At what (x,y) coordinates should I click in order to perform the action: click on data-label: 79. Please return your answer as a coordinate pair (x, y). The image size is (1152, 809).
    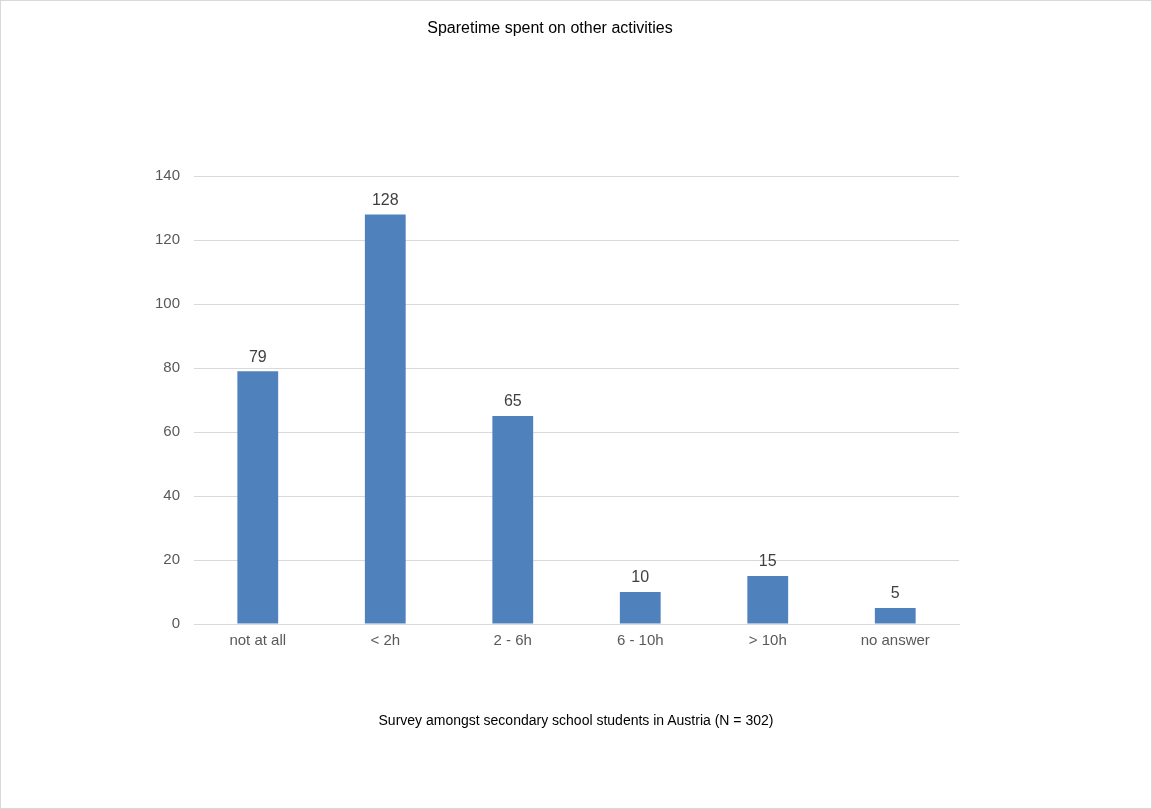
    Looking at the image, I should click on (257, 356).